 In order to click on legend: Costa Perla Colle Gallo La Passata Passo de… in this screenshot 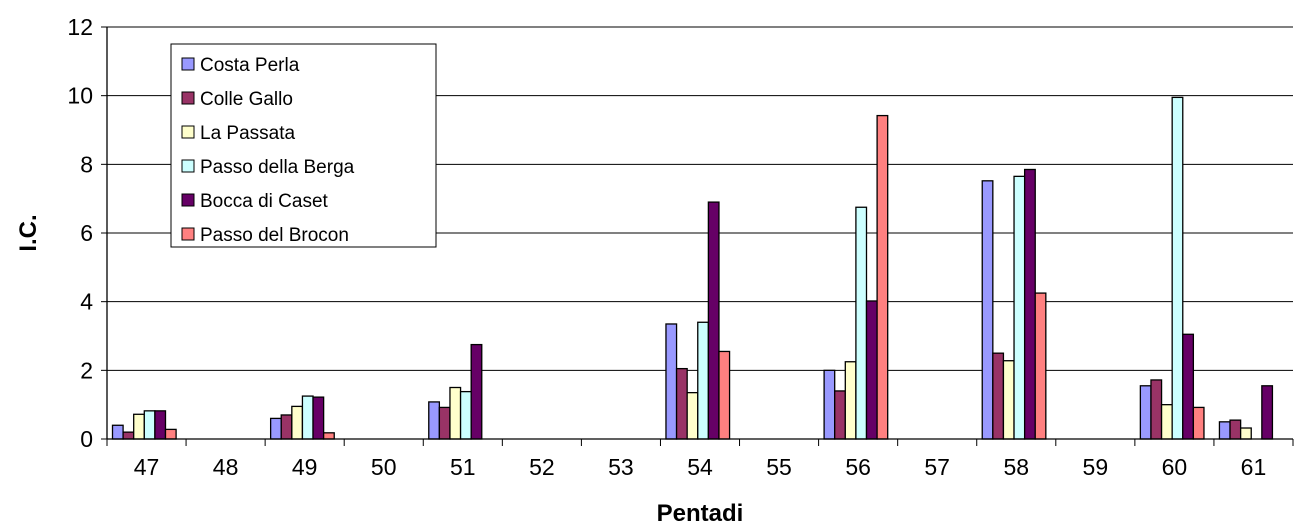, I will do `click(303, 145)`.